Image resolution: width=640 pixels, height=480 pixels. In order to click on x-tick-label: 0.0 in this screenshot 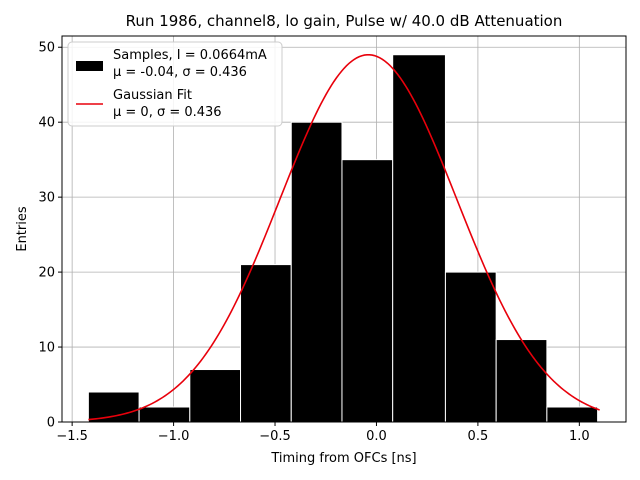, I will do `click(376, 436)`.